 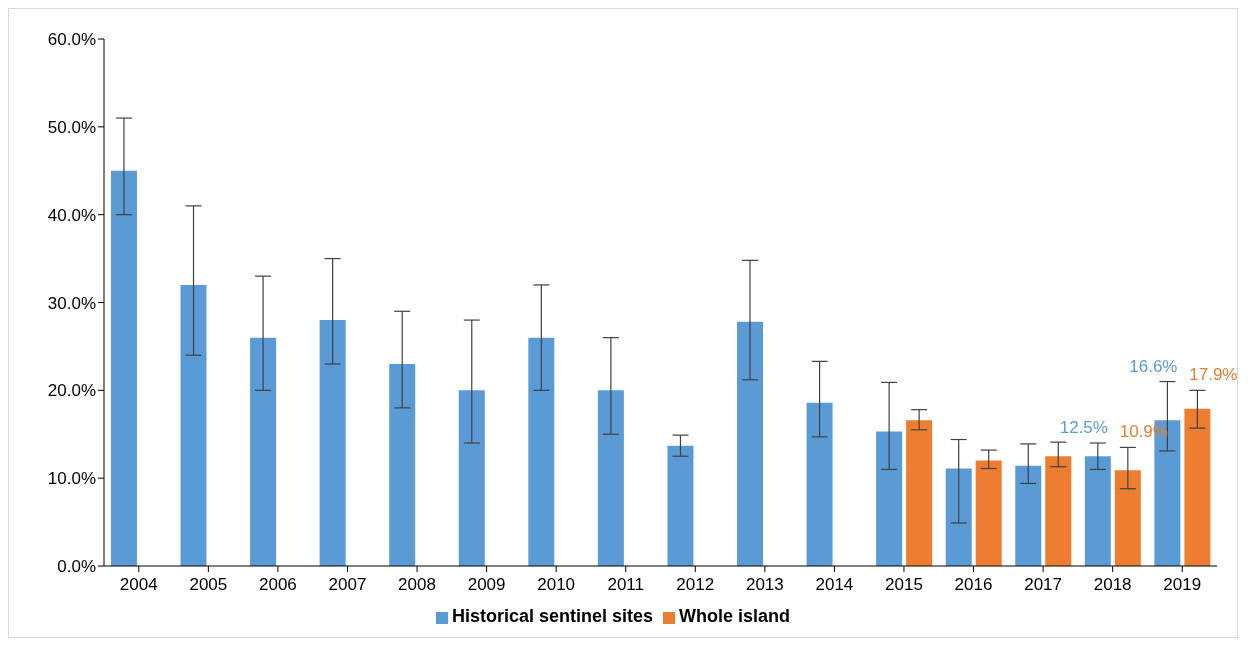 What do you see at coordinates (1043, 585) in the screenshot?
I see `x-tick-label: 2017` at bounding box center [1043, 585].